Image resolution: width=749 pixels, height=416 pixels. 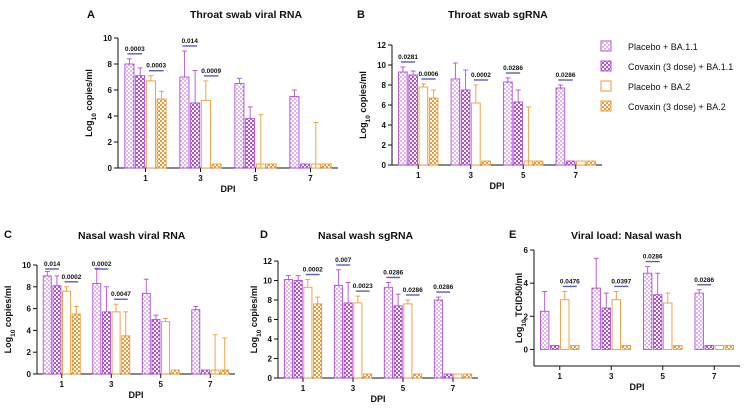 What do you see at coordinates (678, 347) in the screenshot?
I see `bar-e-5-s3` at bounding box center [678, 347].